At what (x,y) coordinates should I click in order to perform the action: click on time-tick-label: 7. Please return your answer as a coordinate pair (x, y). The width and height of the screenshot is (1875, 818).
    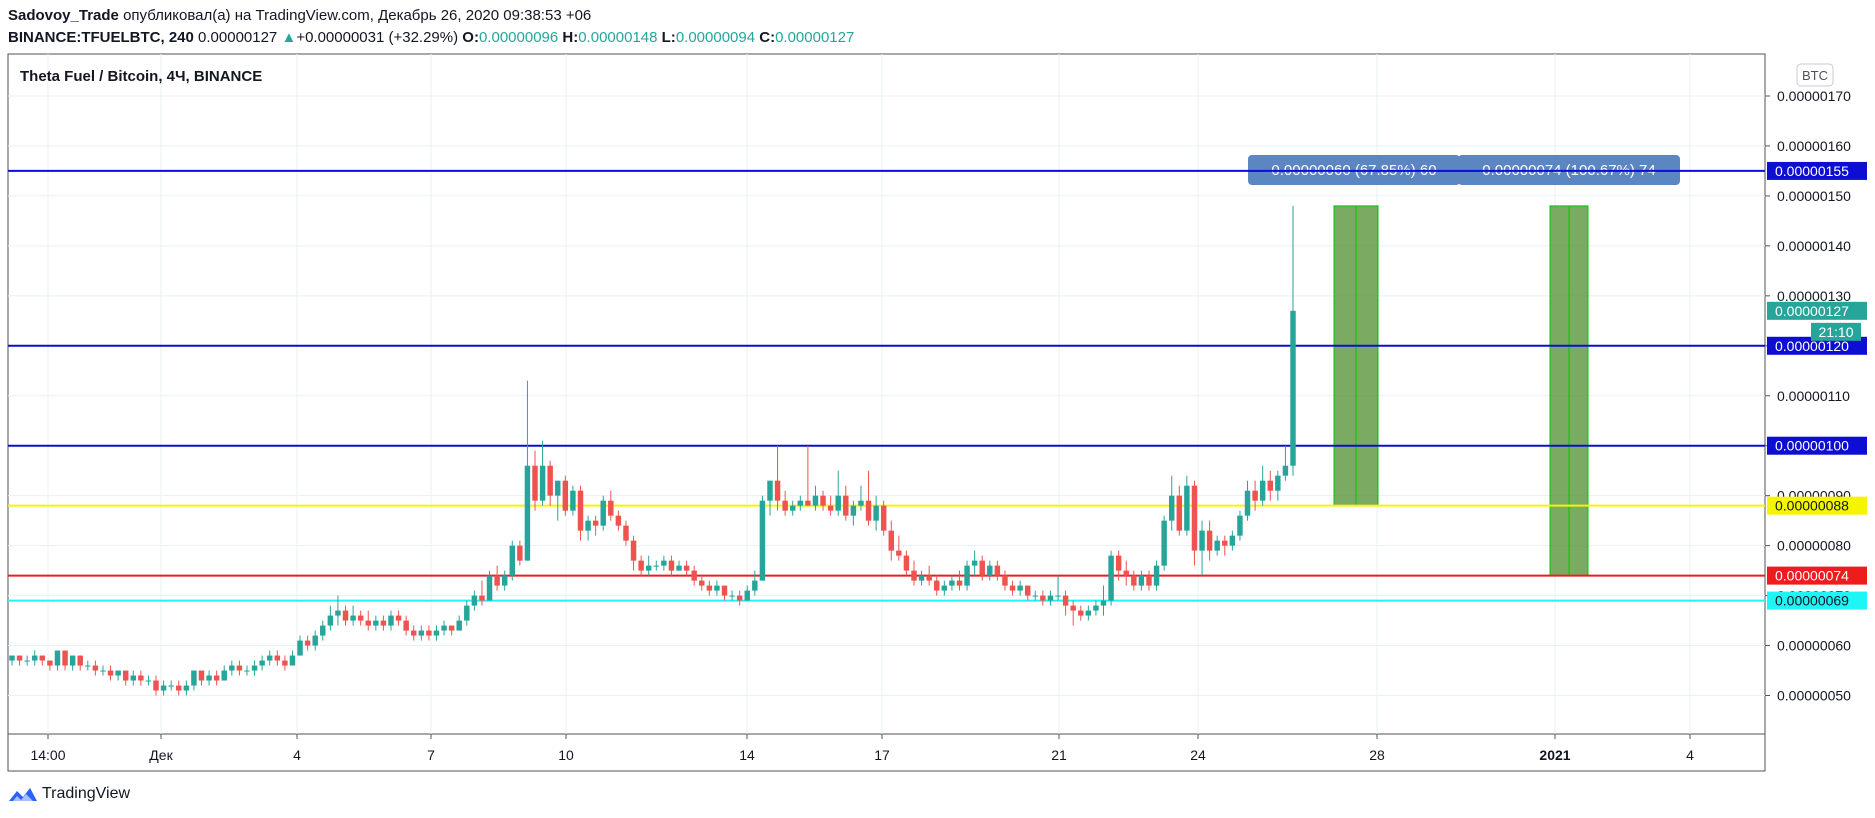
    Looking at the image, I should click on (431, 755).